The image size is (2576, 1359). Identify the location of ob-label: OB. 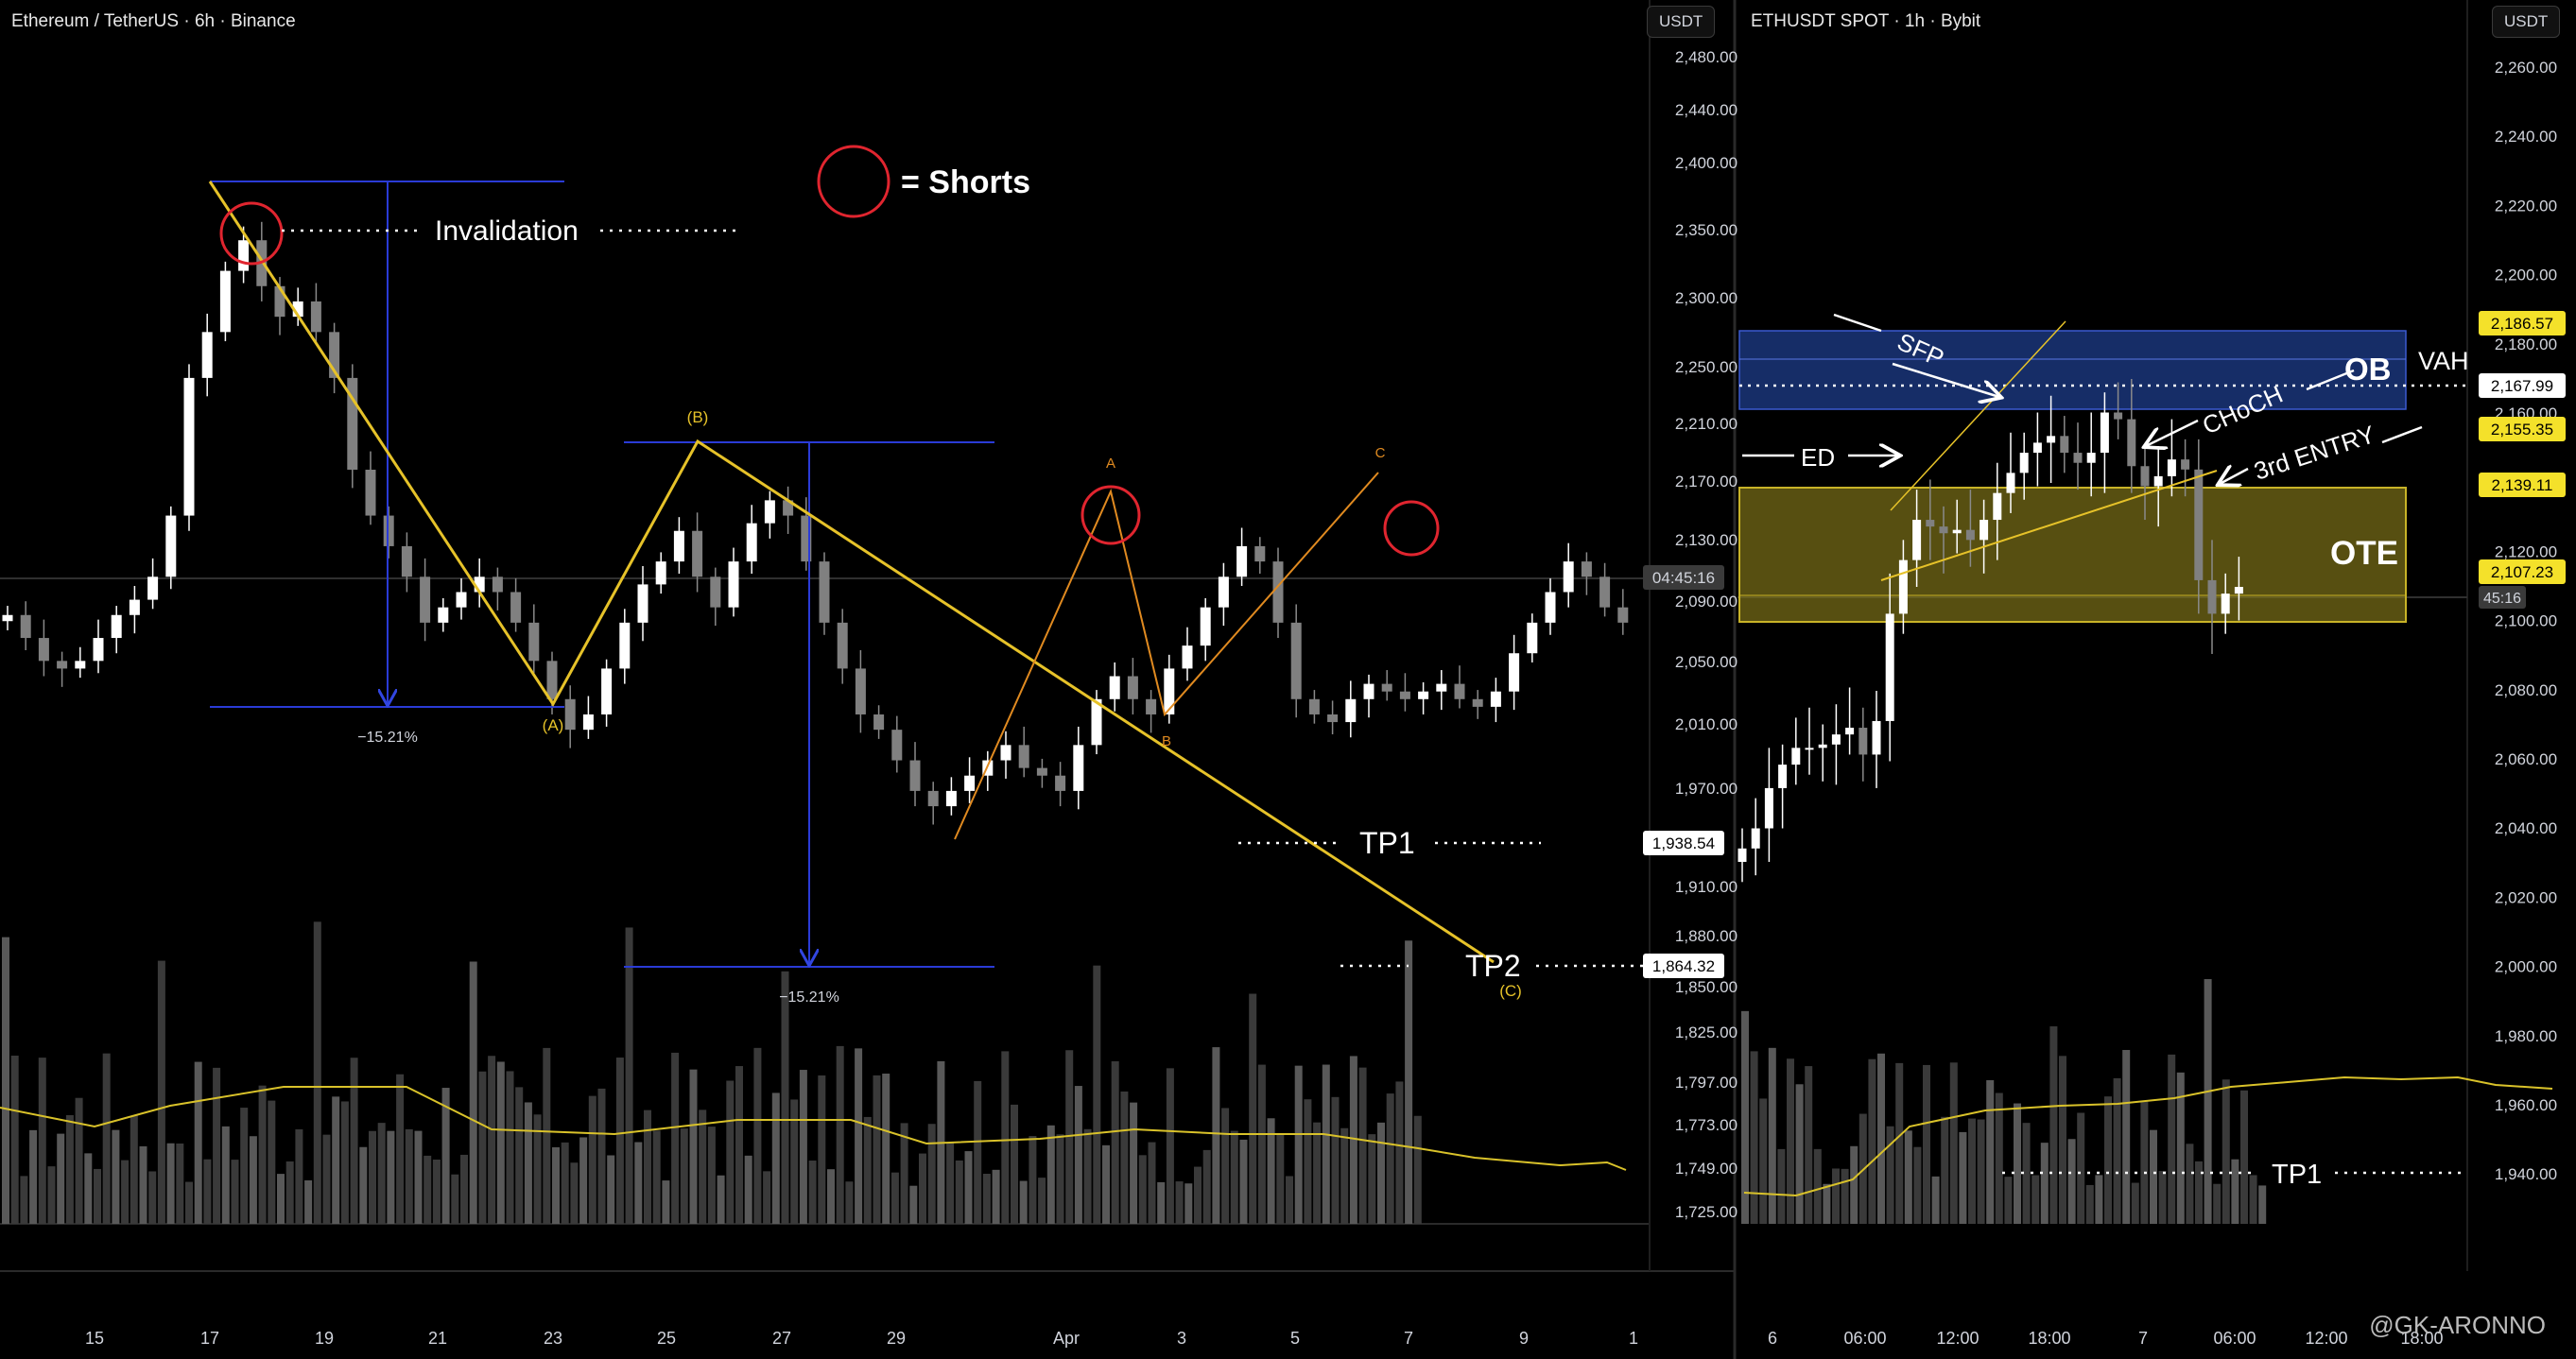
(2368, 369).